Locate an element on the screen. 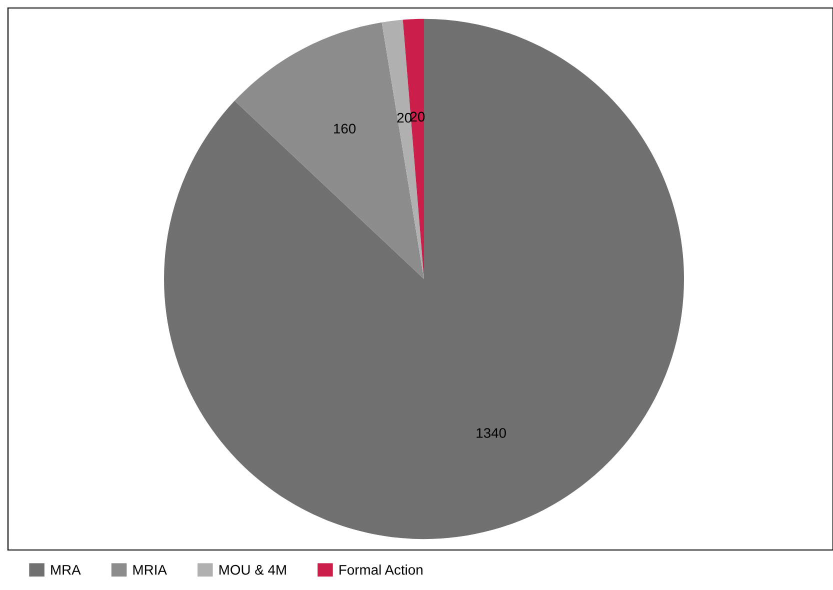 The image size is (833, 590). legend-label: Formal Action is located at coordinates (381, 569).